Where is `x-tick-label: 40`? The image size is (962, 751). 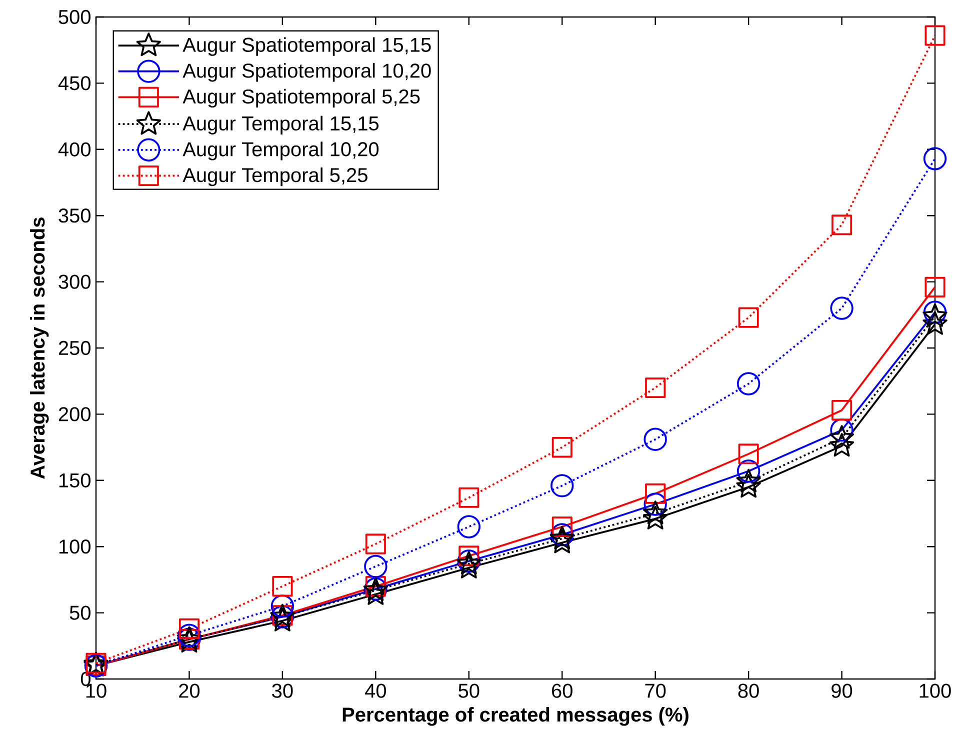 x-tick-label: 40 is located at coordinates (375, 691).